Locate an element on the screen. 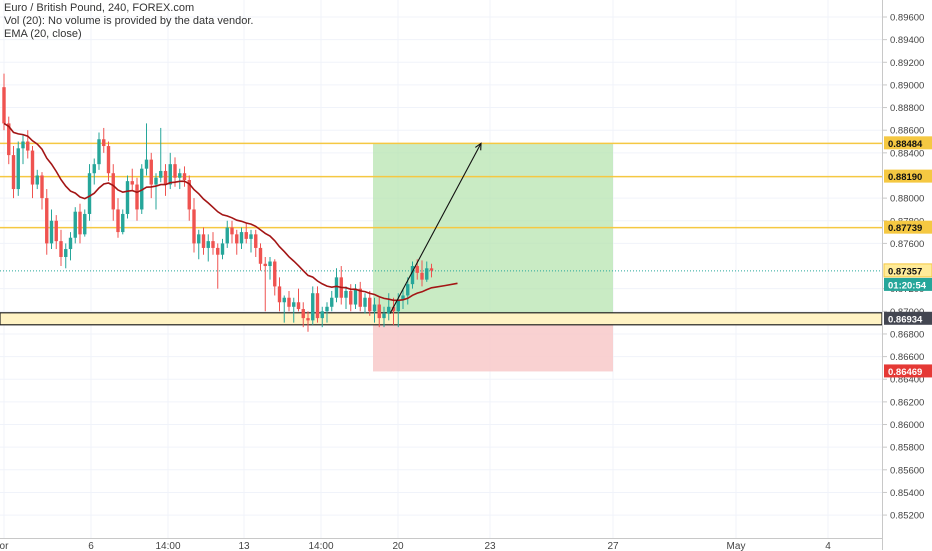  price-tick-label: 0.88000 is located at coordinates (907, 199).